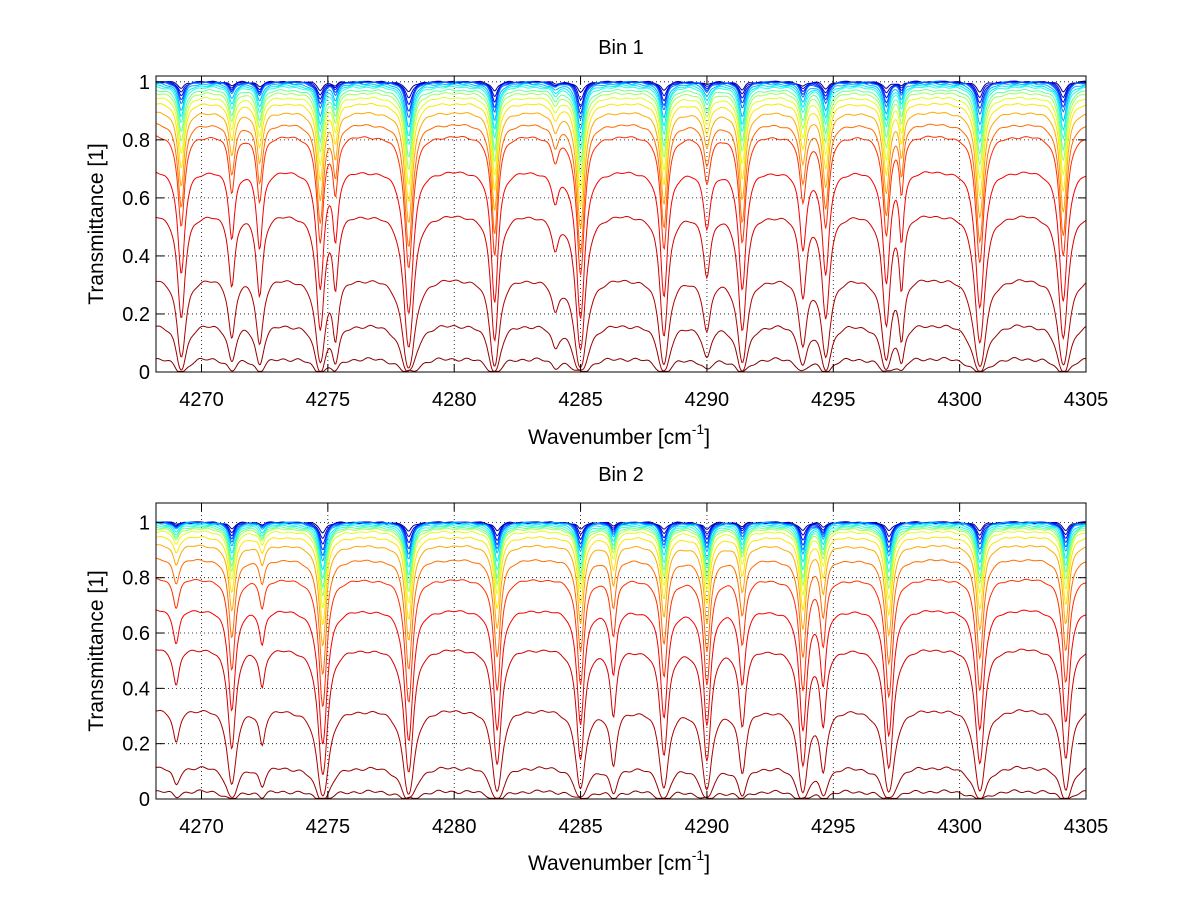  What do you see at coordinates (621, 475) in the screenshot?
I see `chart-title: Bin 2` at bounding box center [621, 475].